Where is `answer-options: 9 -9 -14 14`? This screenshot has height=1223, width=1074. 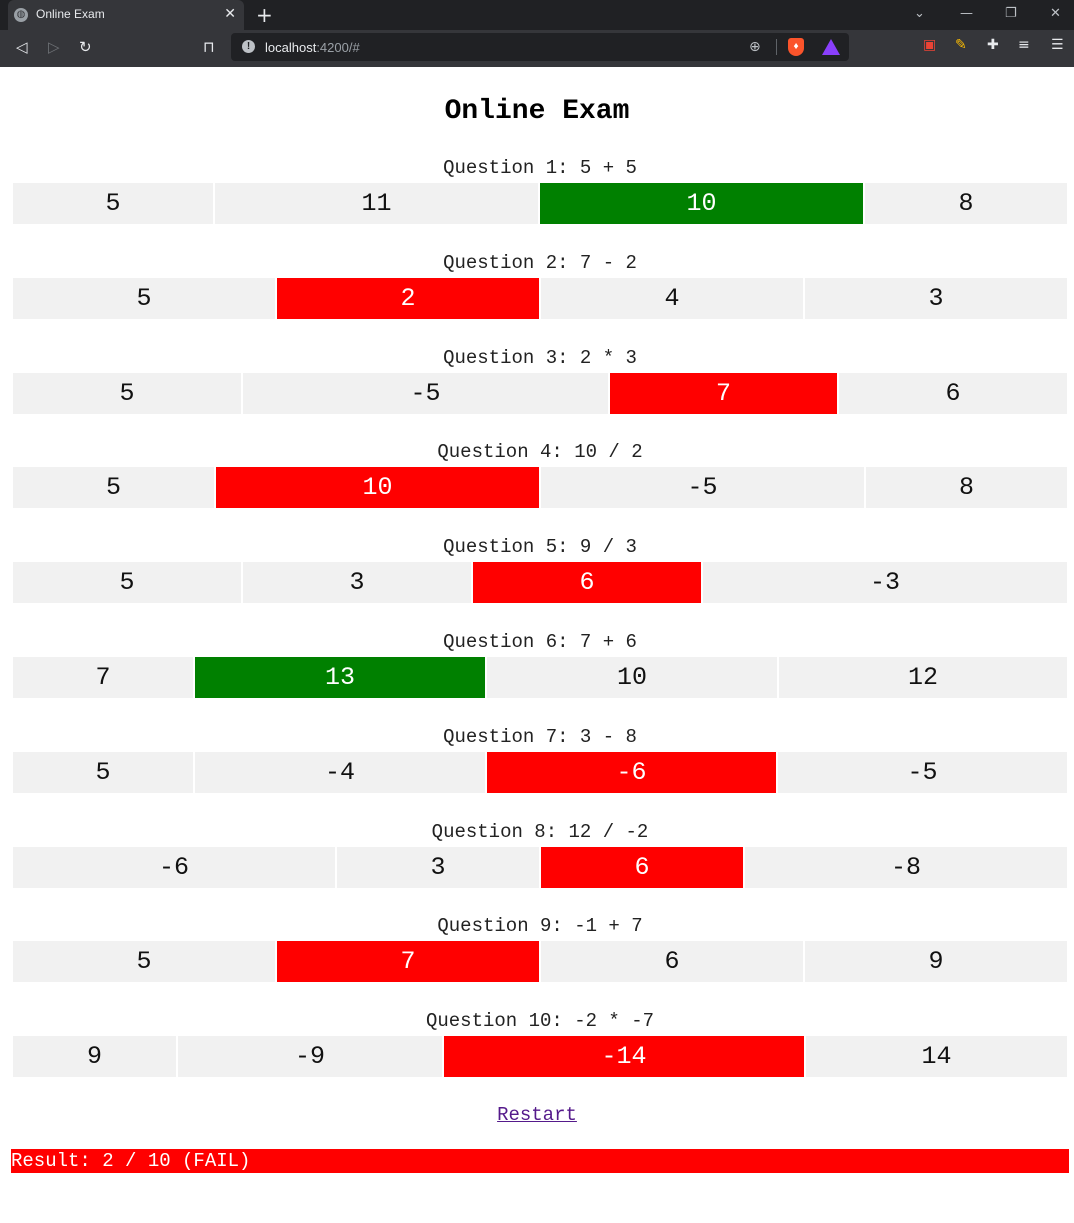
answer-options: 9 -9 -14 14 is located at coordinates (540, 1056).